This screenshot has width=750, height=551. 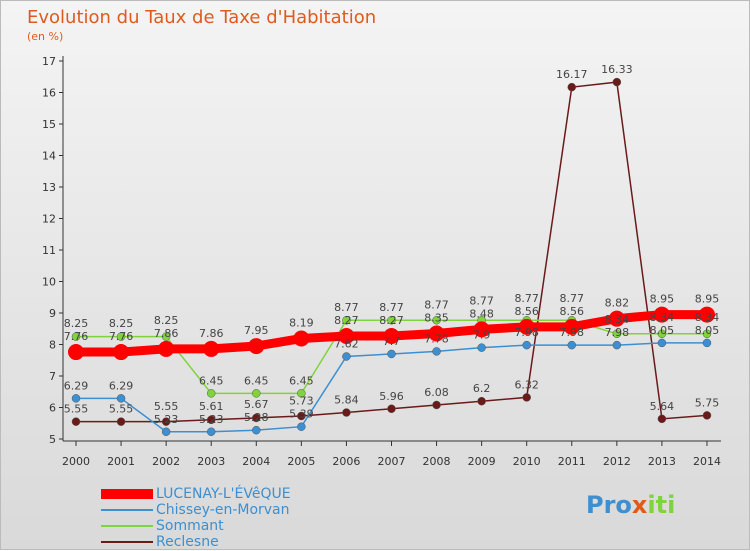 What do you see at coordinates (45, 36) in the screenshot?
I see `y-axis-unit: (en %)` at bounding box center [45, 36].